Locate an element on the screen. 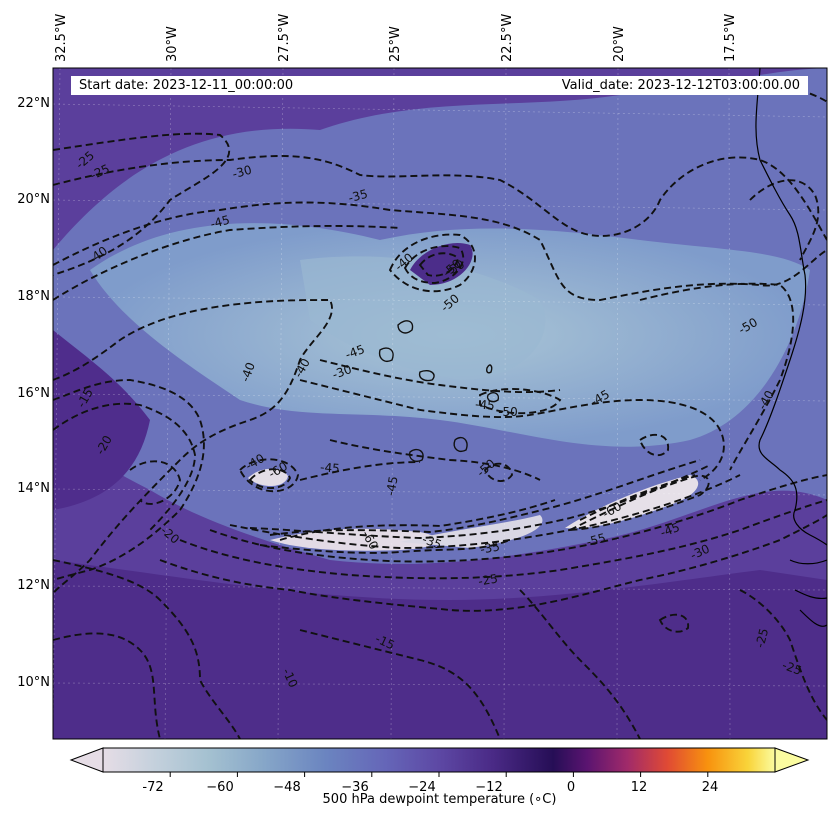 The width and height of the screenshot is (837, 836). field-extreme-band-east is located at coordinates (632, 502).